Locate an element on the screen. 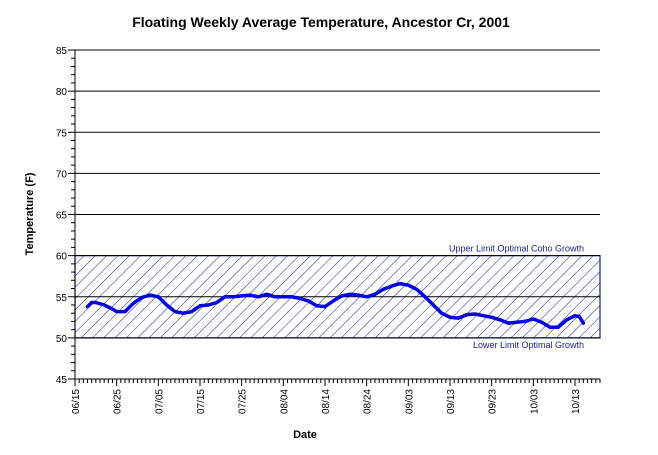  x-tick-label-10-13: 10/13 is located at coordinates (576, 401).